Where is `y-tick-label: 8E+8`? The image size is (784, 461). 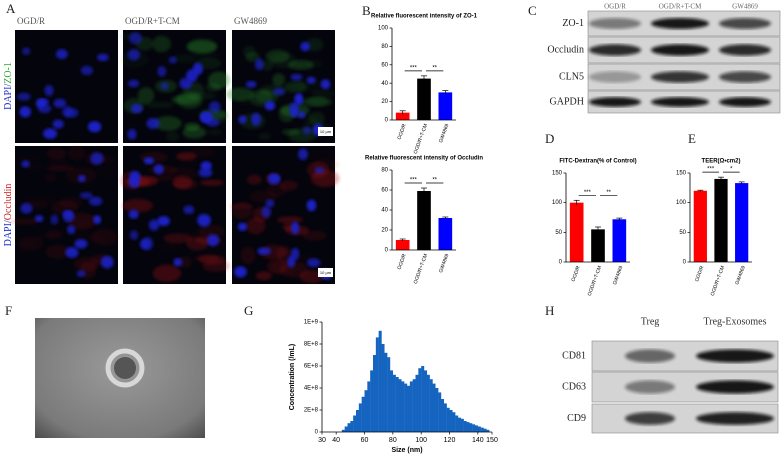 y-tick-label: 8E+8 is located at coordinates (311, 345).